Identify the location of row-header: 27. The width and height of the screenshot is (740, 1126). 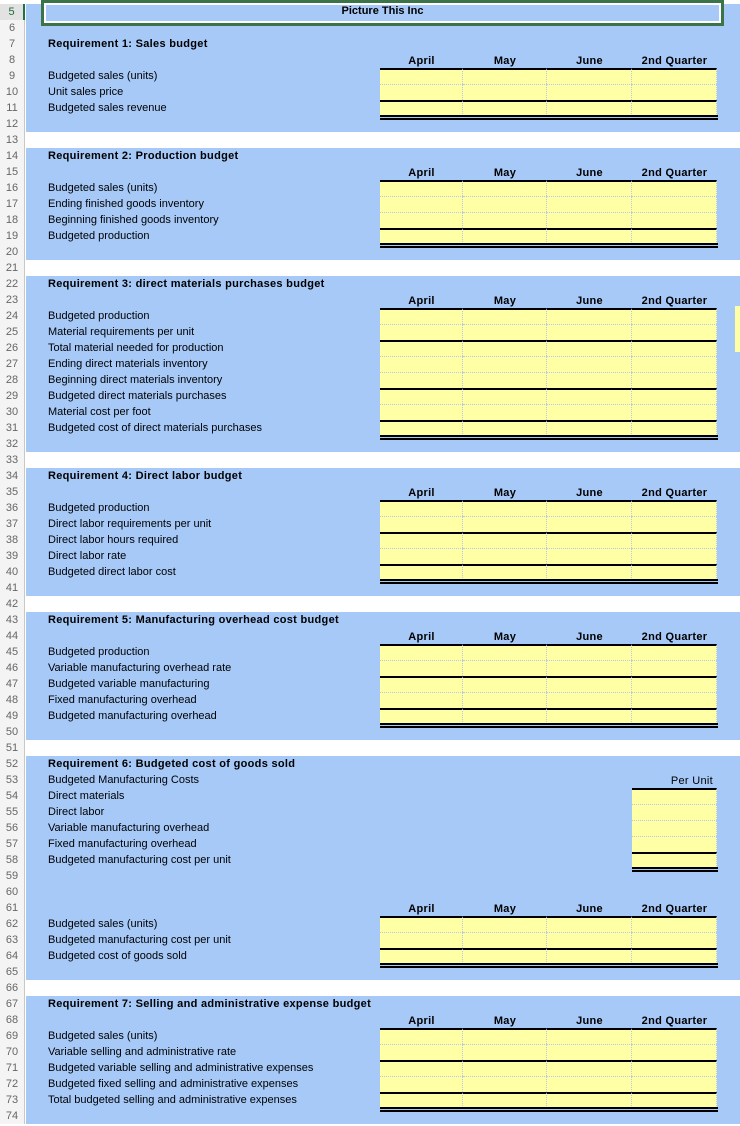
(12, 364).